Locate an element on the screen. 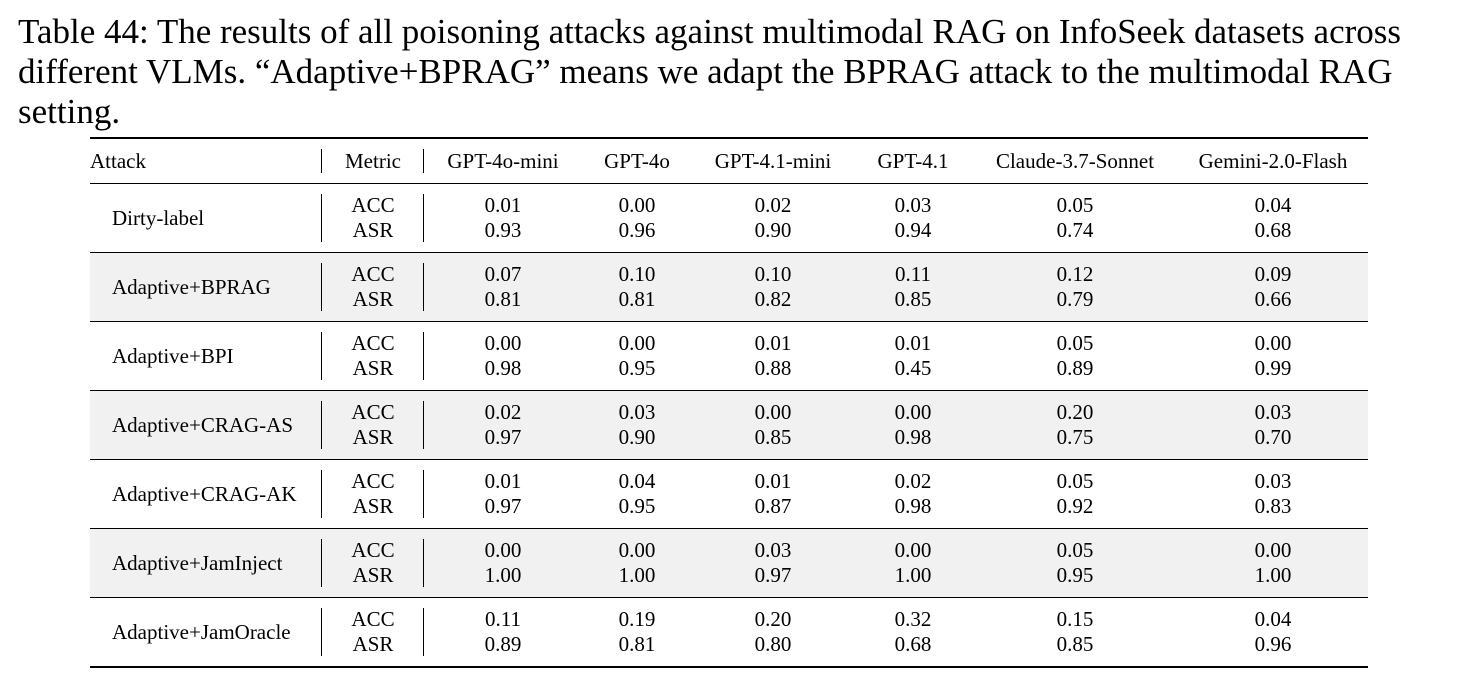 The width and height of the screenshot is (1468, 675). value-cell: 0.20 0.80 is located at coordinates (773, 633).